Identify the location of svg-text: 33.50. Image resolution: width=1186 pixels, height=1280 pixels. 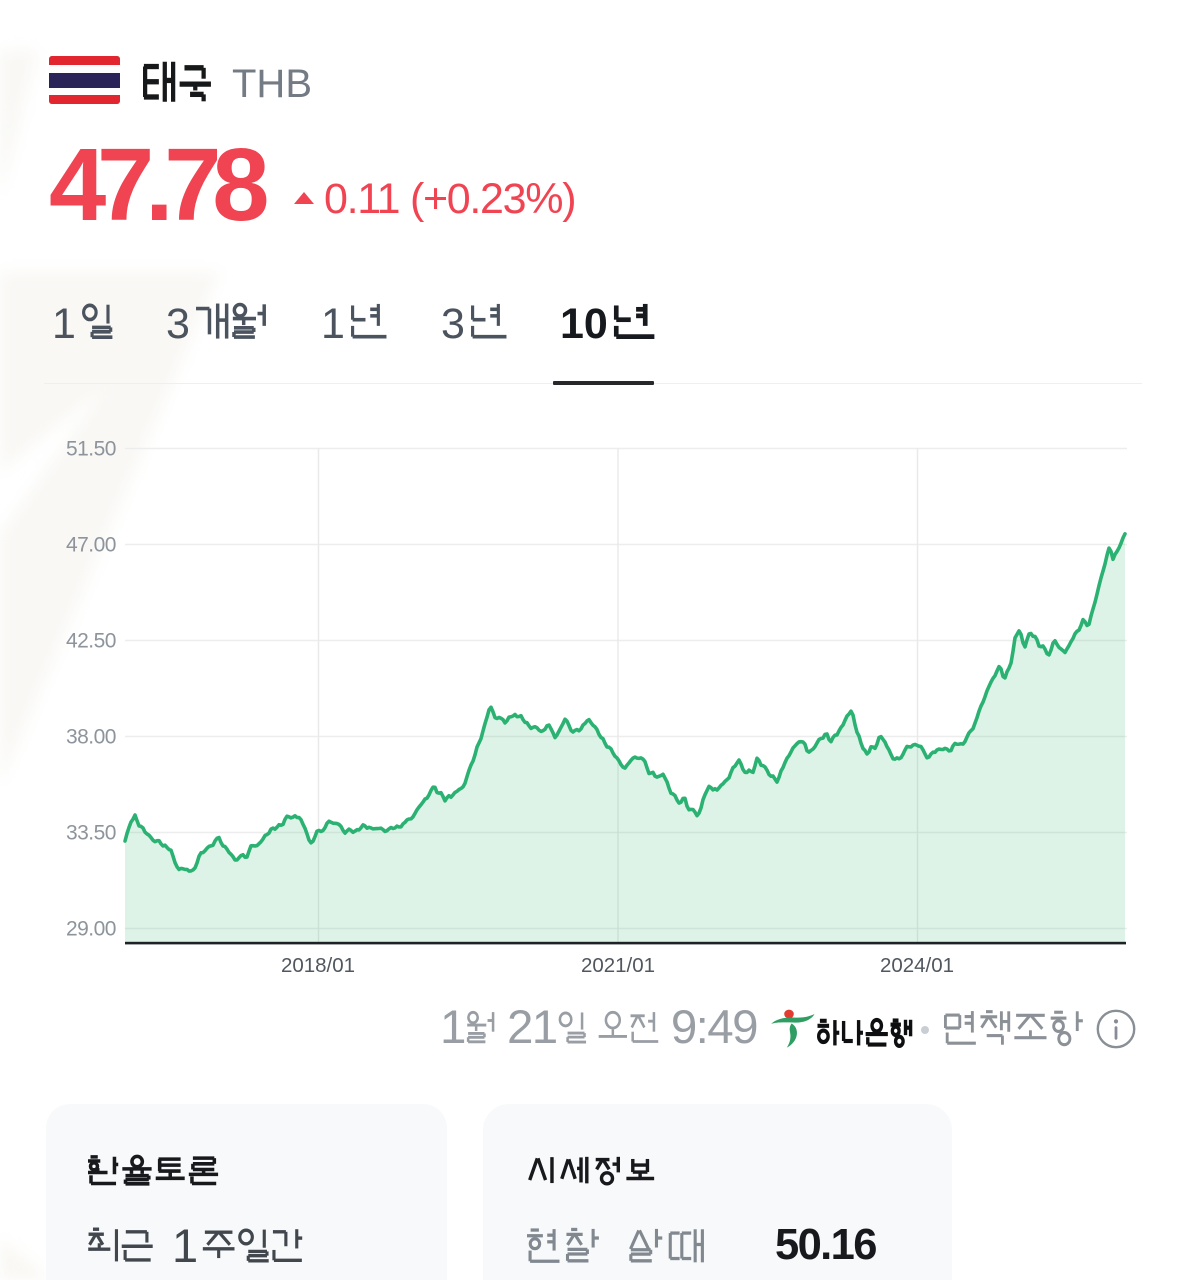
(91, 833).